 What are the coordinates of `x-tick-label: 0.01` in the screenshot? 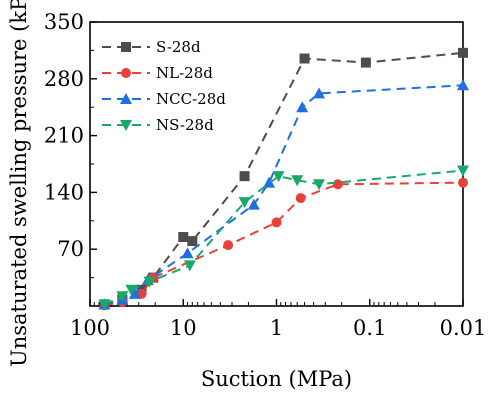 It's located at (463, 328).